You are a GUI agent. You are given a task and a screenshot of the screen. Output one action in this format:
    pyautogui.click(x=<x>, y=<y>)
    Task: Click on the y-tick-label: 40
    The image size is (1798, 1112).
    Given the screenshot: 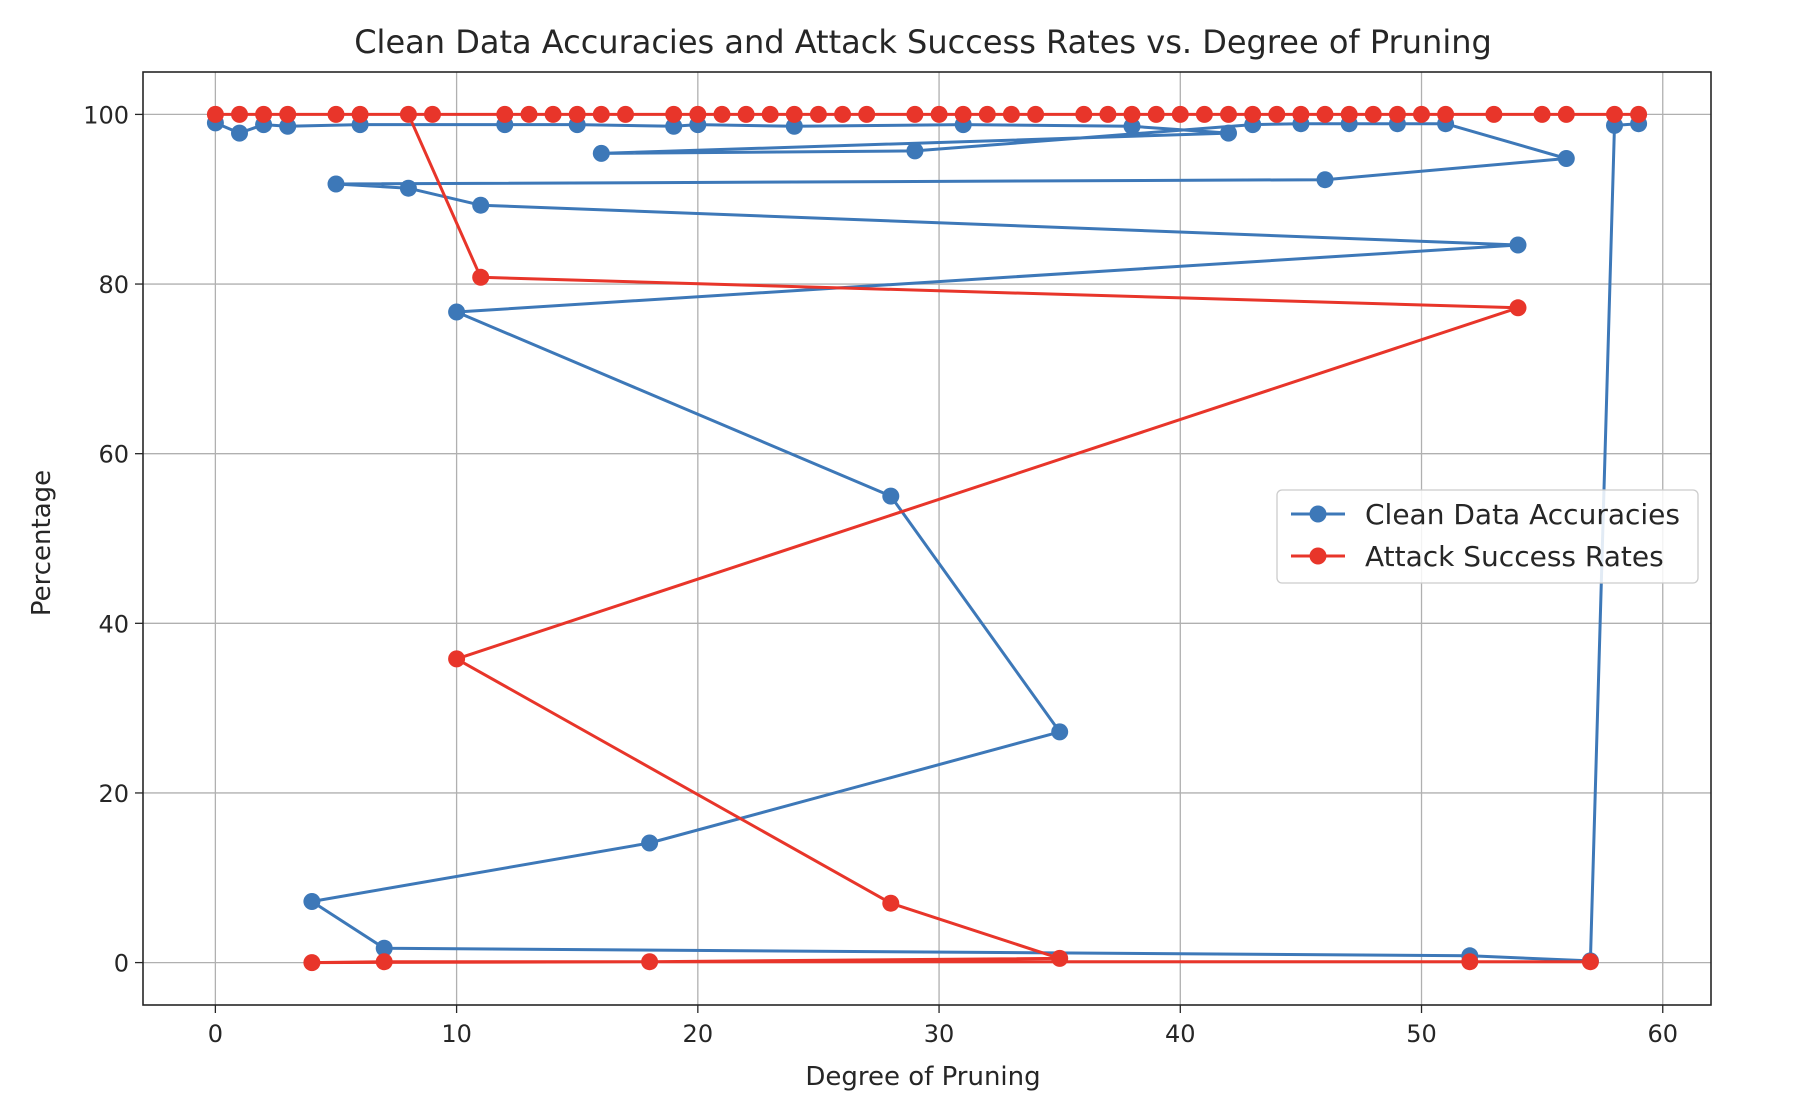 What is the action you would take?
    pyautogui.click(x=113, y=624)
    